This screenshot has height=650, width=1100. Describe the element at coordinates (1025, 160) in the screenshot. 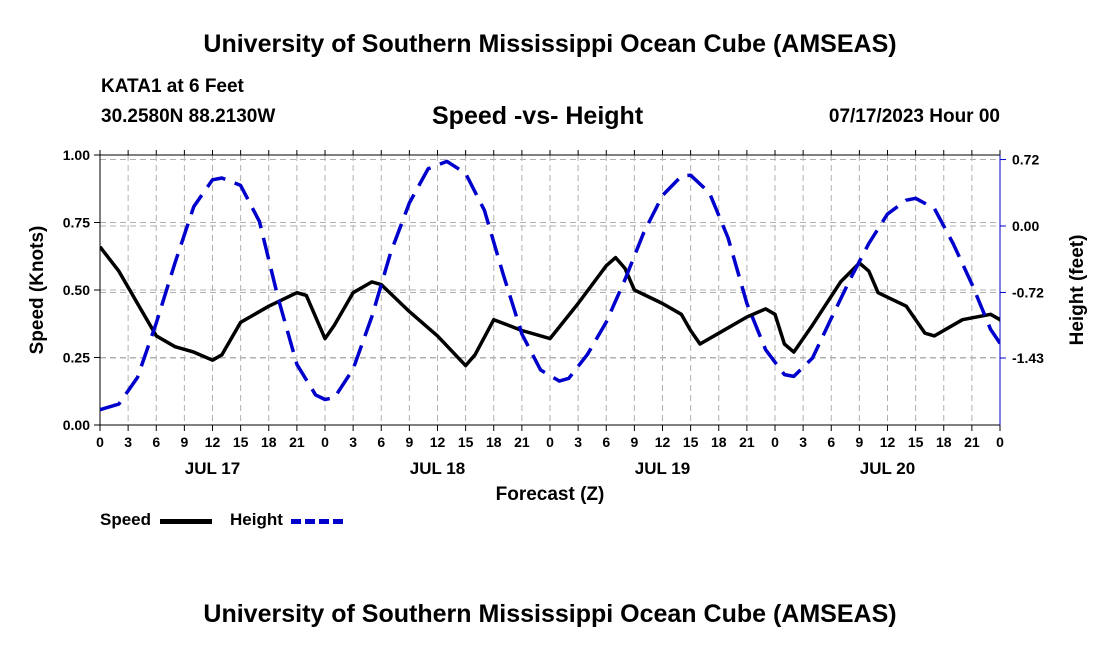

I see `y-right-tick-label: 0.72` at that location.